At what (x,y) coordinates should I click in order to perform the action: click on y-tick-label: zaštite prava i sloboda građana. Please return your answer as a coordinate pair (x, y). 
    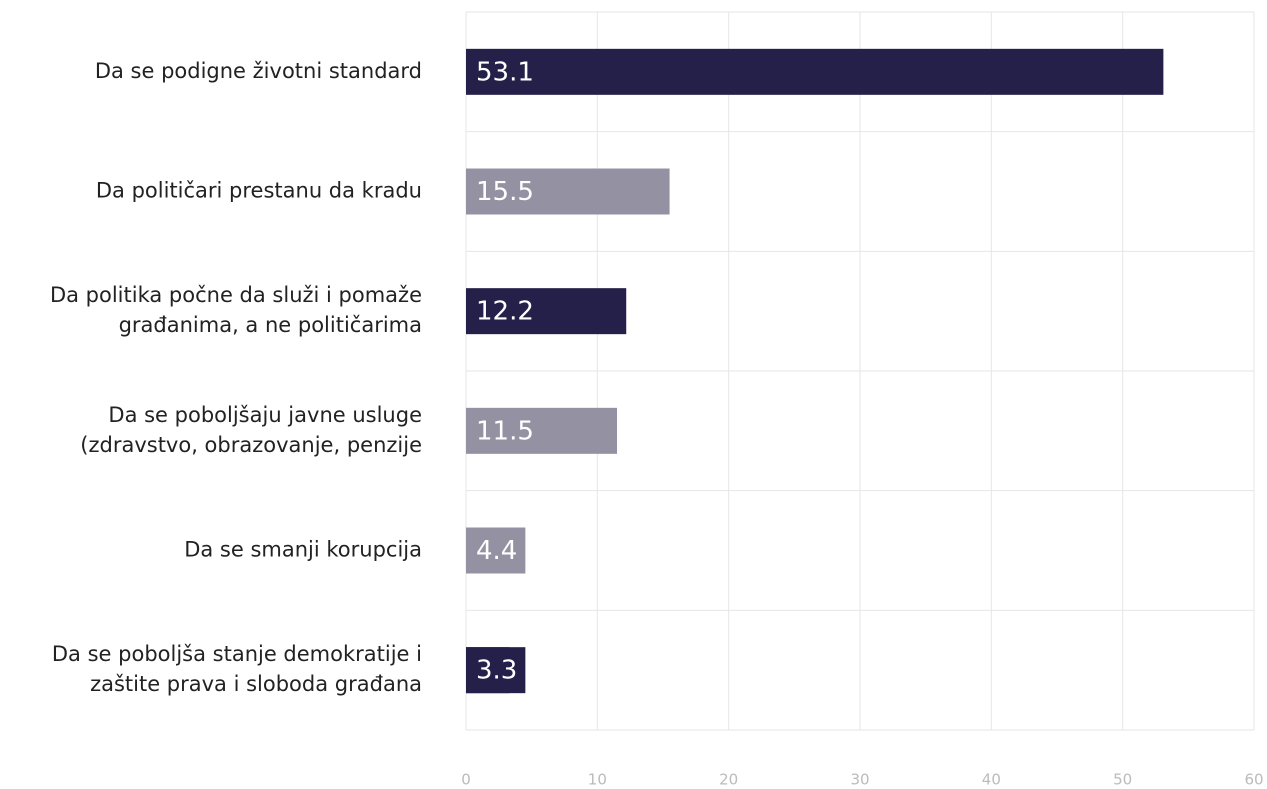
    Looking at the image, I should click on (256, 684).